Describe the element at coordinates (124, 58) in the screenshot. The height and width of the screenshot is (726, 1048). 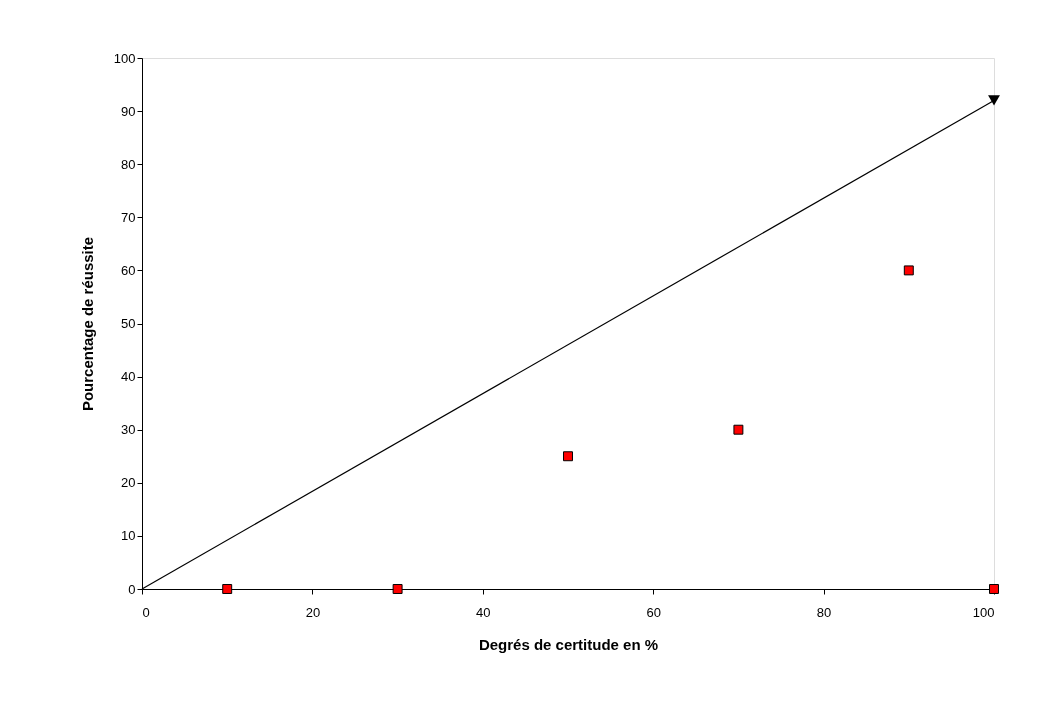
I see `y-tick-label: 100` at that location.